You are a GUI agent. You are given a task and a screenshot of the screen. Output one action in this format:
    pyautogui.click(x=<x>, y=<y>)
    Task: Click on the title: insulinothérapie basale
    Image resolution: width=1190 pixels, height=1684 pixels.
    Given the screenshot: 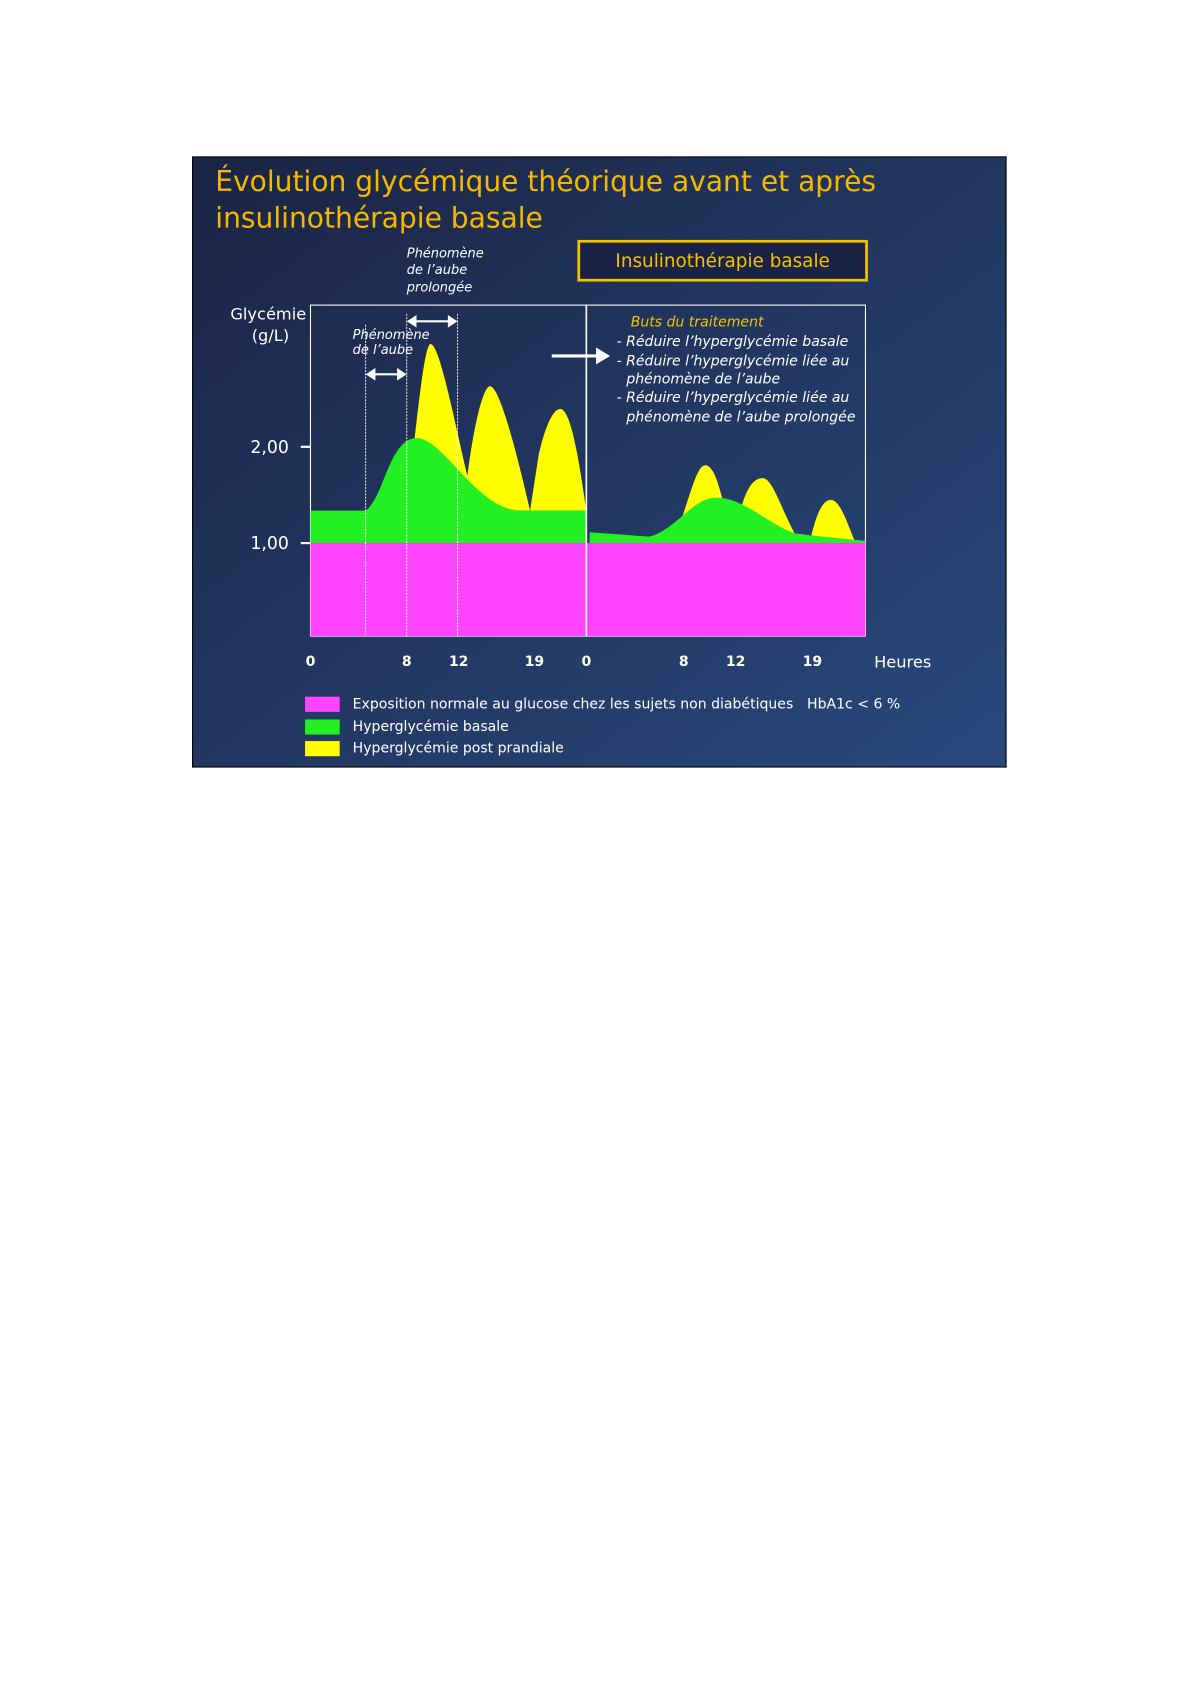 What is the action you would take?
    pyautogui.click(x=379, y=218)
    